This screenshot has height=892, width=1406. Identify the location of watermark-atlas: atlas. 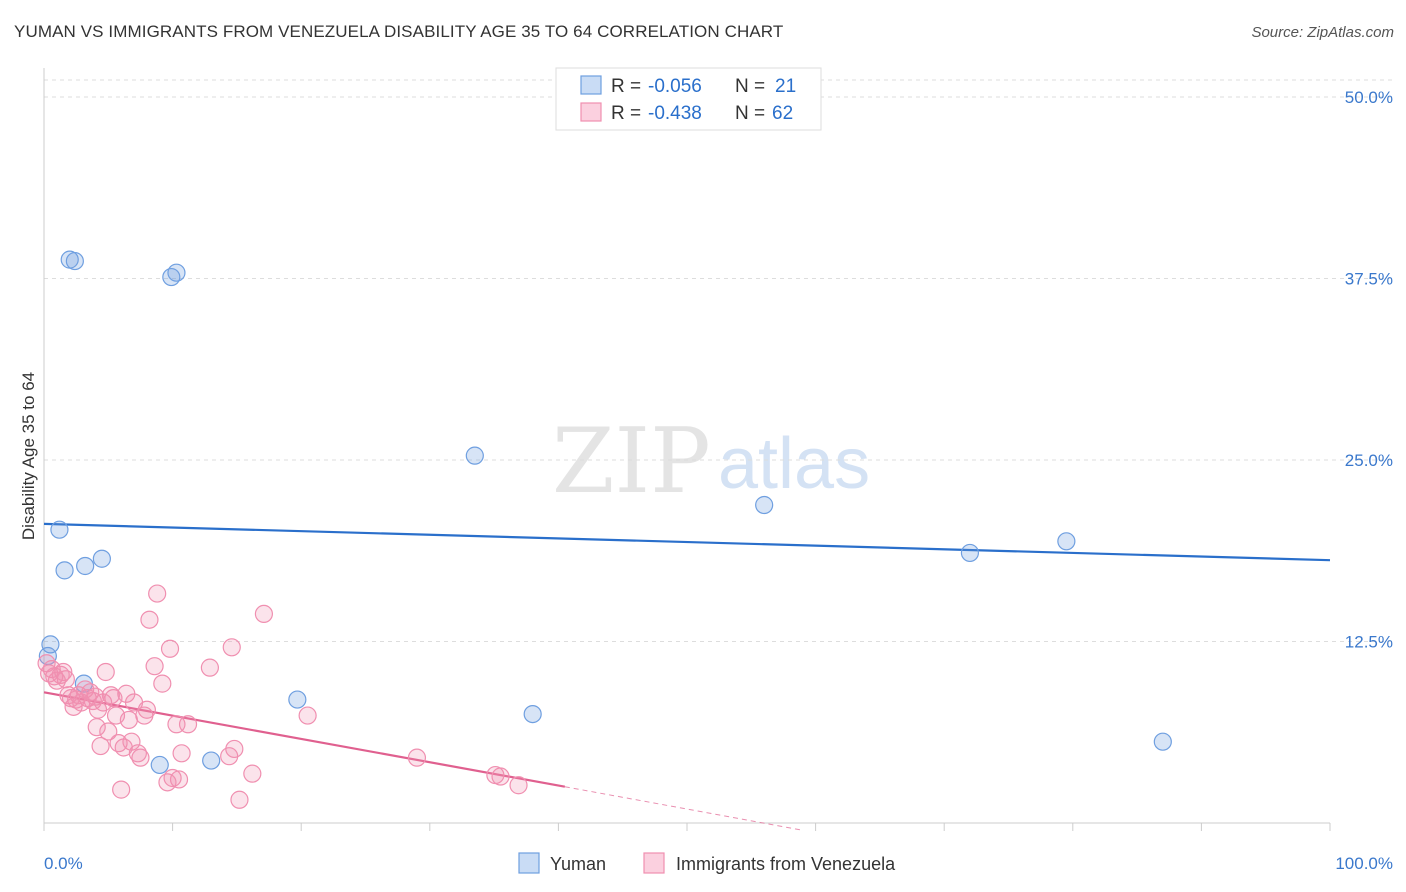
(794, 464).